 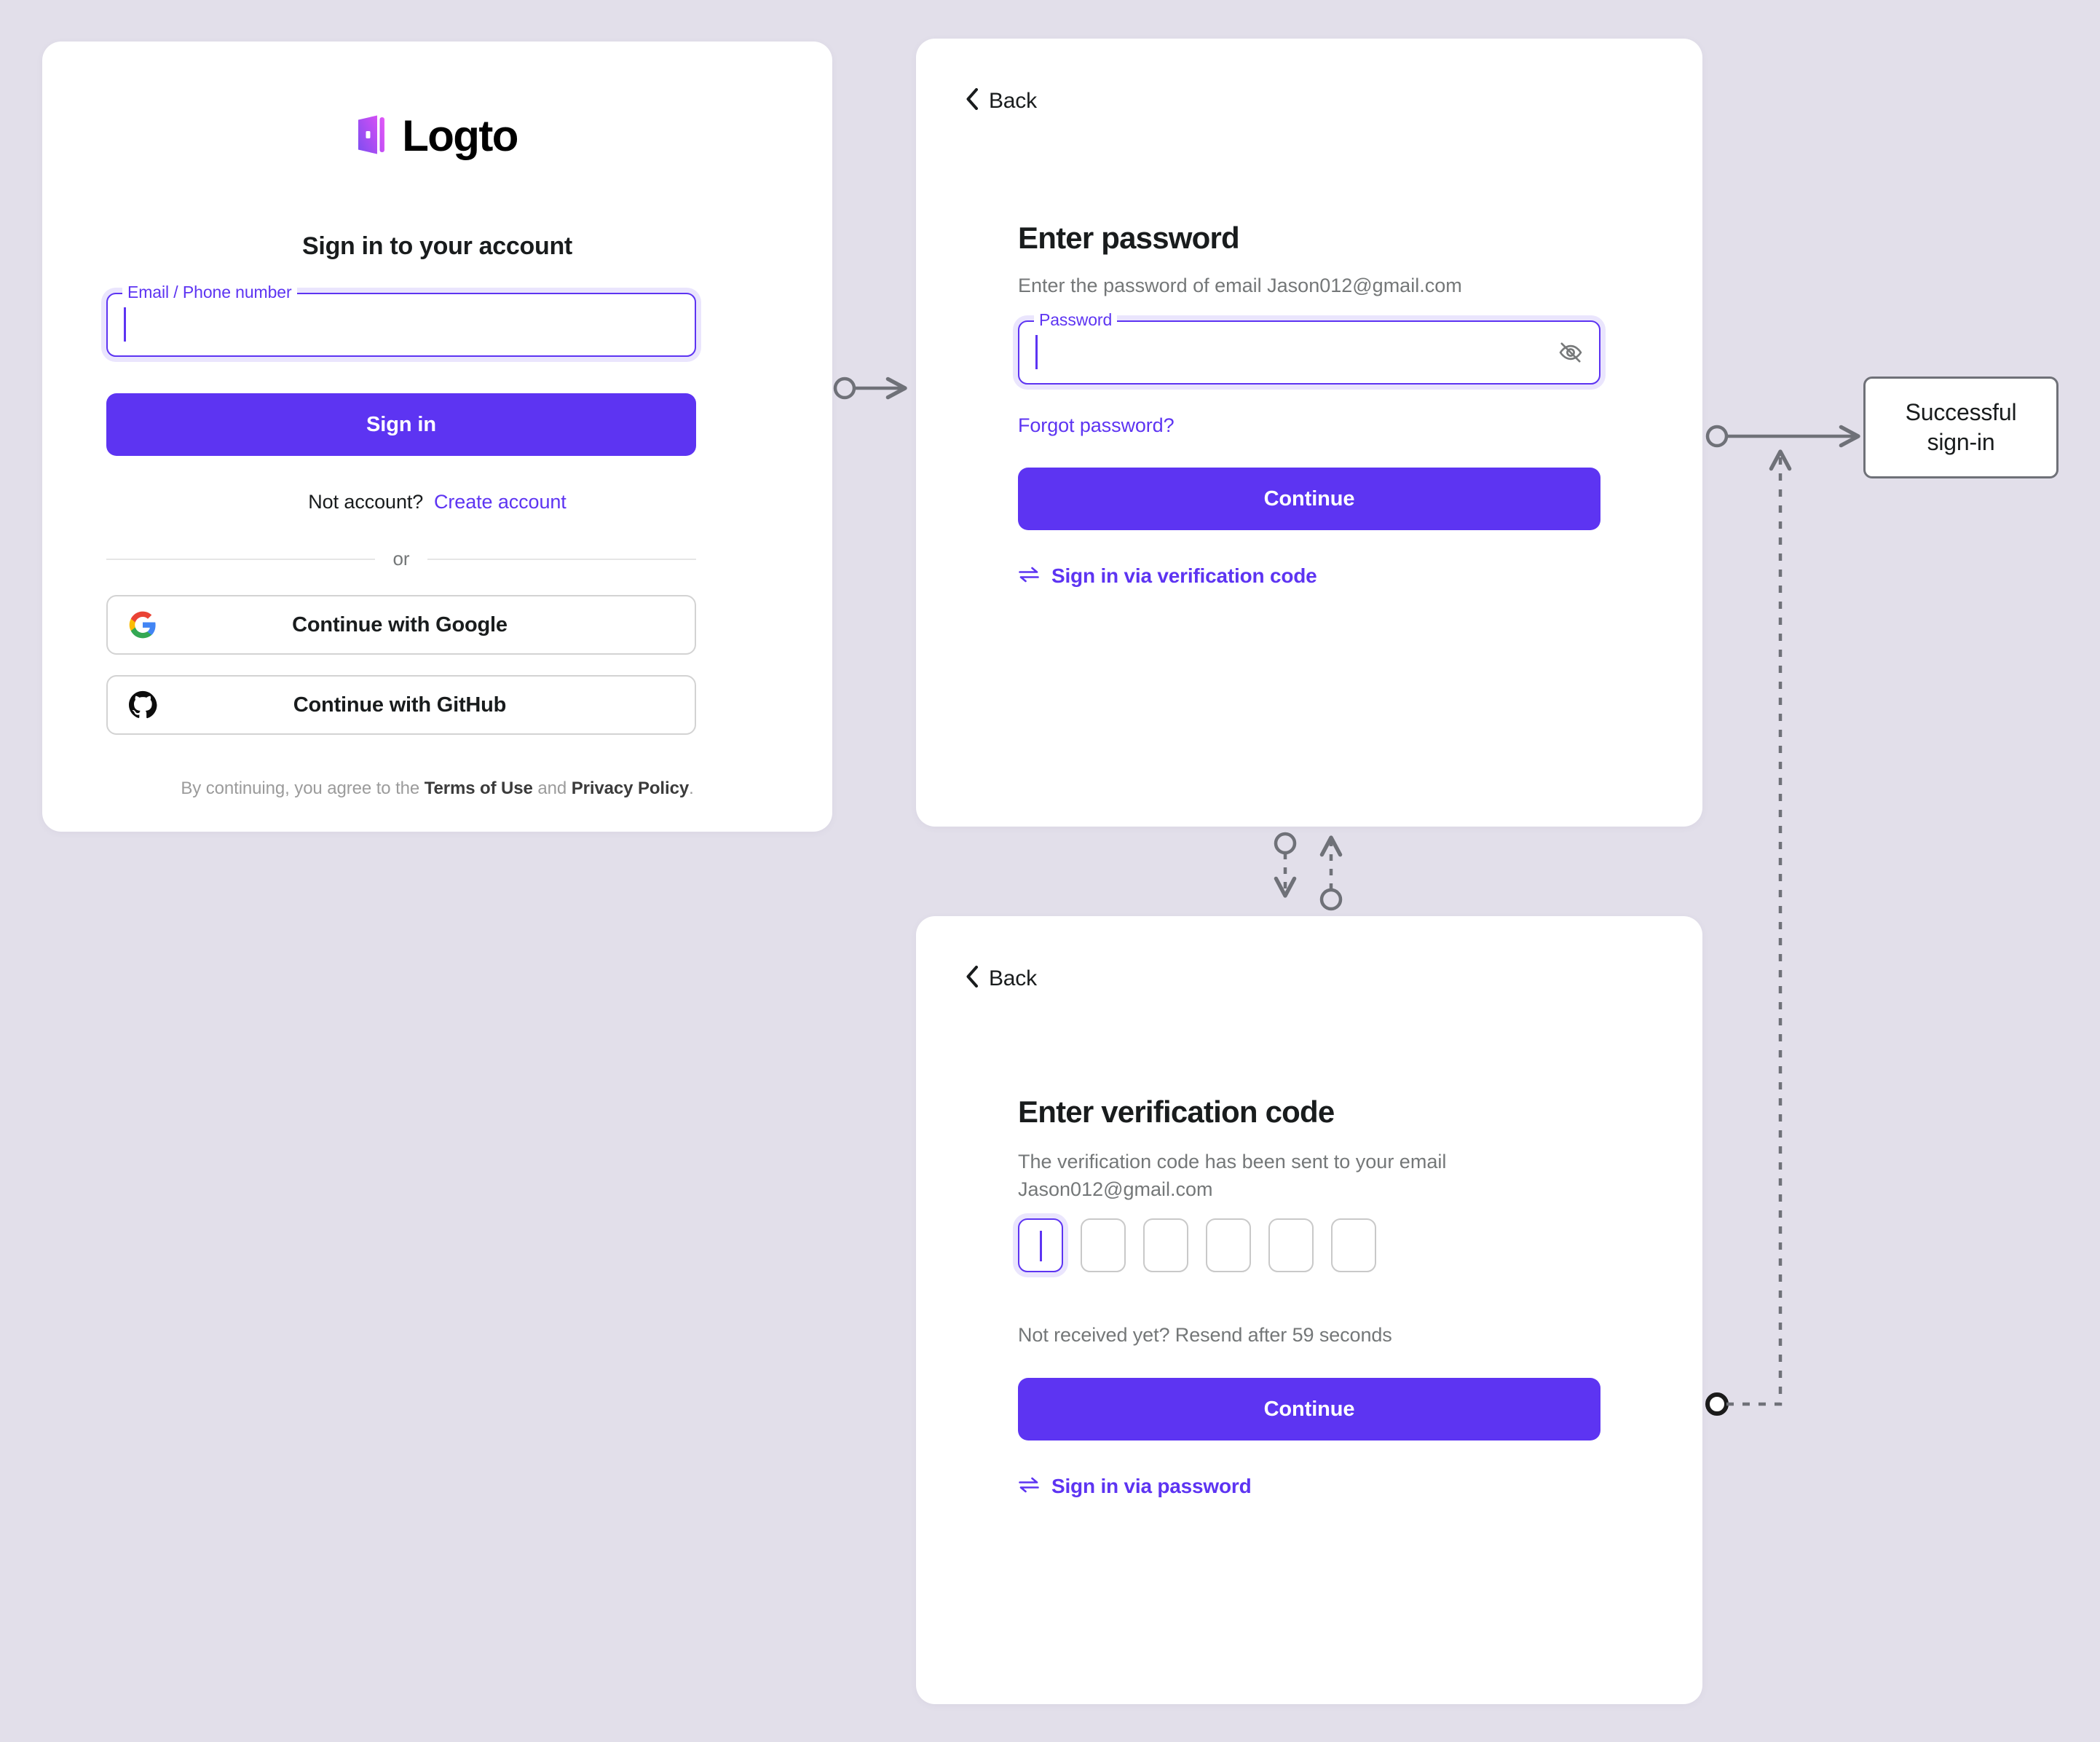 What do you see at coordinates (552, 788) in the screenshot?
I see `legal-conjunction: and` at bounding box center [552, 788].